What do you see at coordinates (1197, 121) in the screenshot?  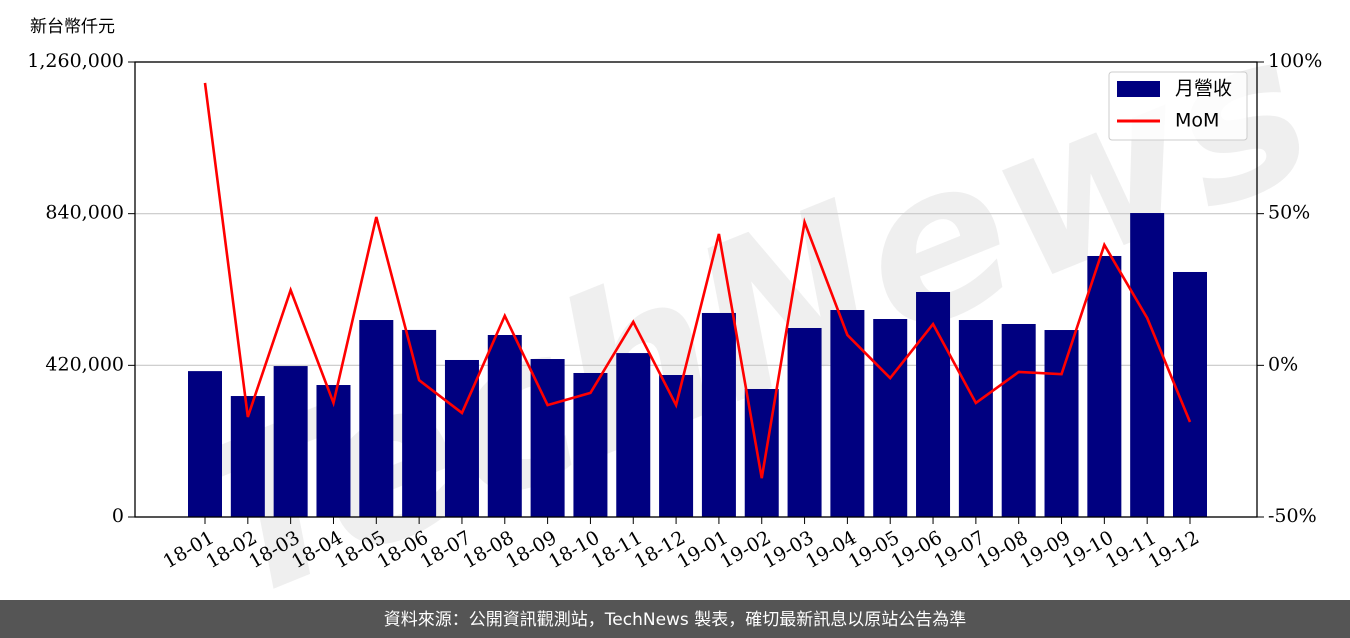 I see `legend-label: MoM` at bounding box center [1197, 121].